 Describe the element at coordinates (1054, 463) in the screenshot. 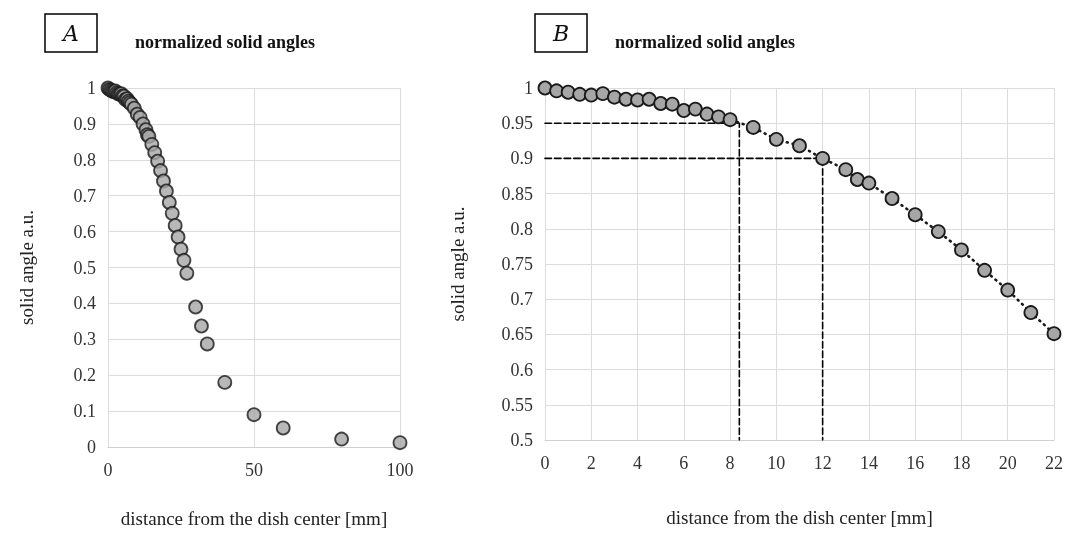

I see `x-tick-label: 22` at that location.